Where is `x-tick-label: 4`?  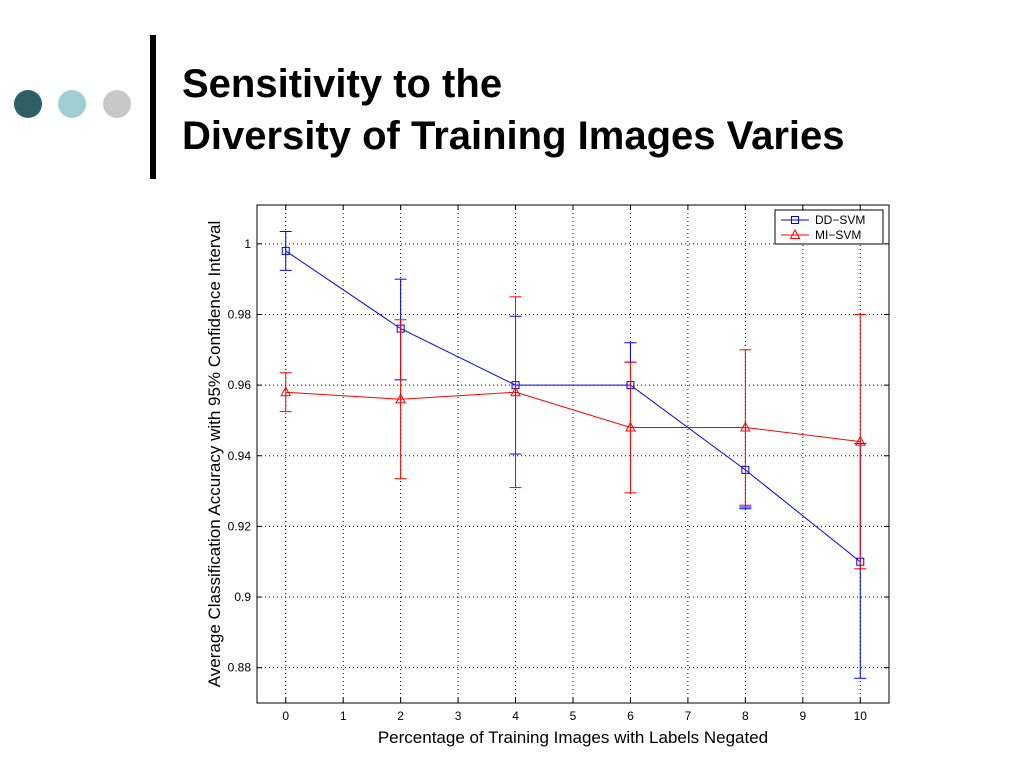 x-tick-label: 4 is located at coordinates (515, 716).